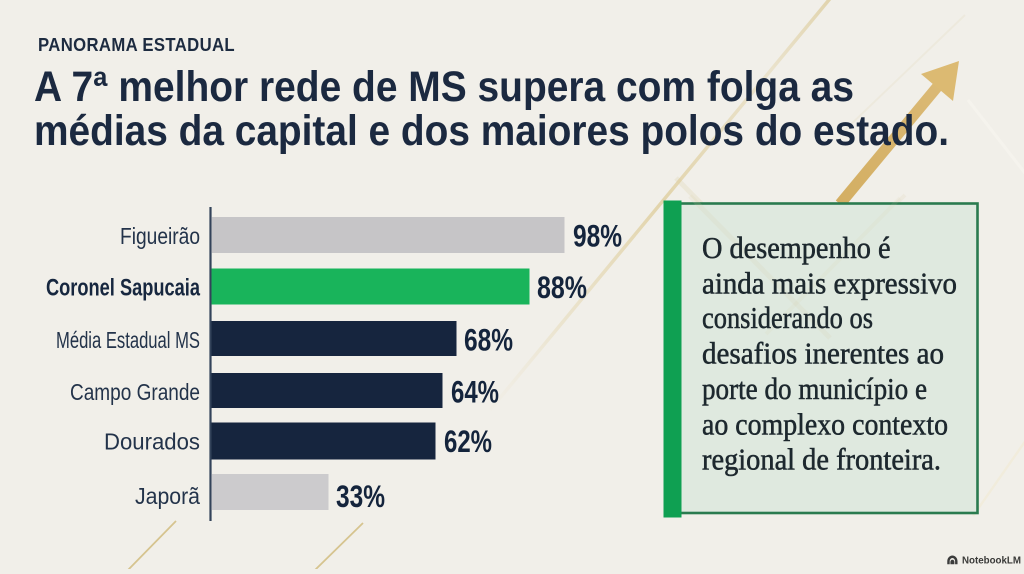 The height and width of the screenshot is (574, 1024). I want to click on svg-text: O desempenho é, so click(796, 247).